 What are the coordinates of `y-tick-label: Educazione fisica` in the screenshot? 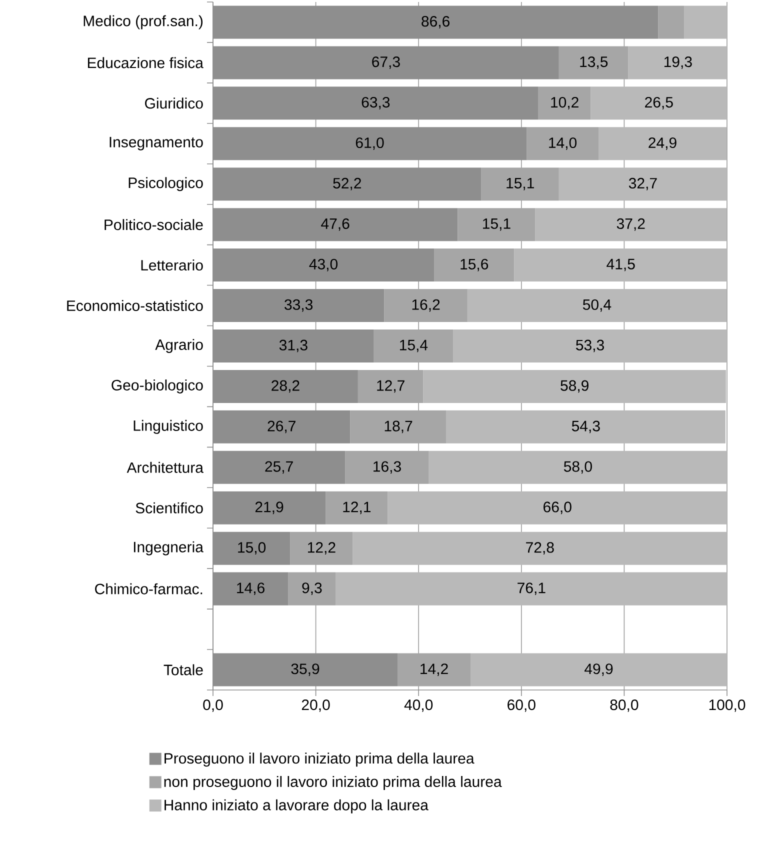 It's located at (146, 62).